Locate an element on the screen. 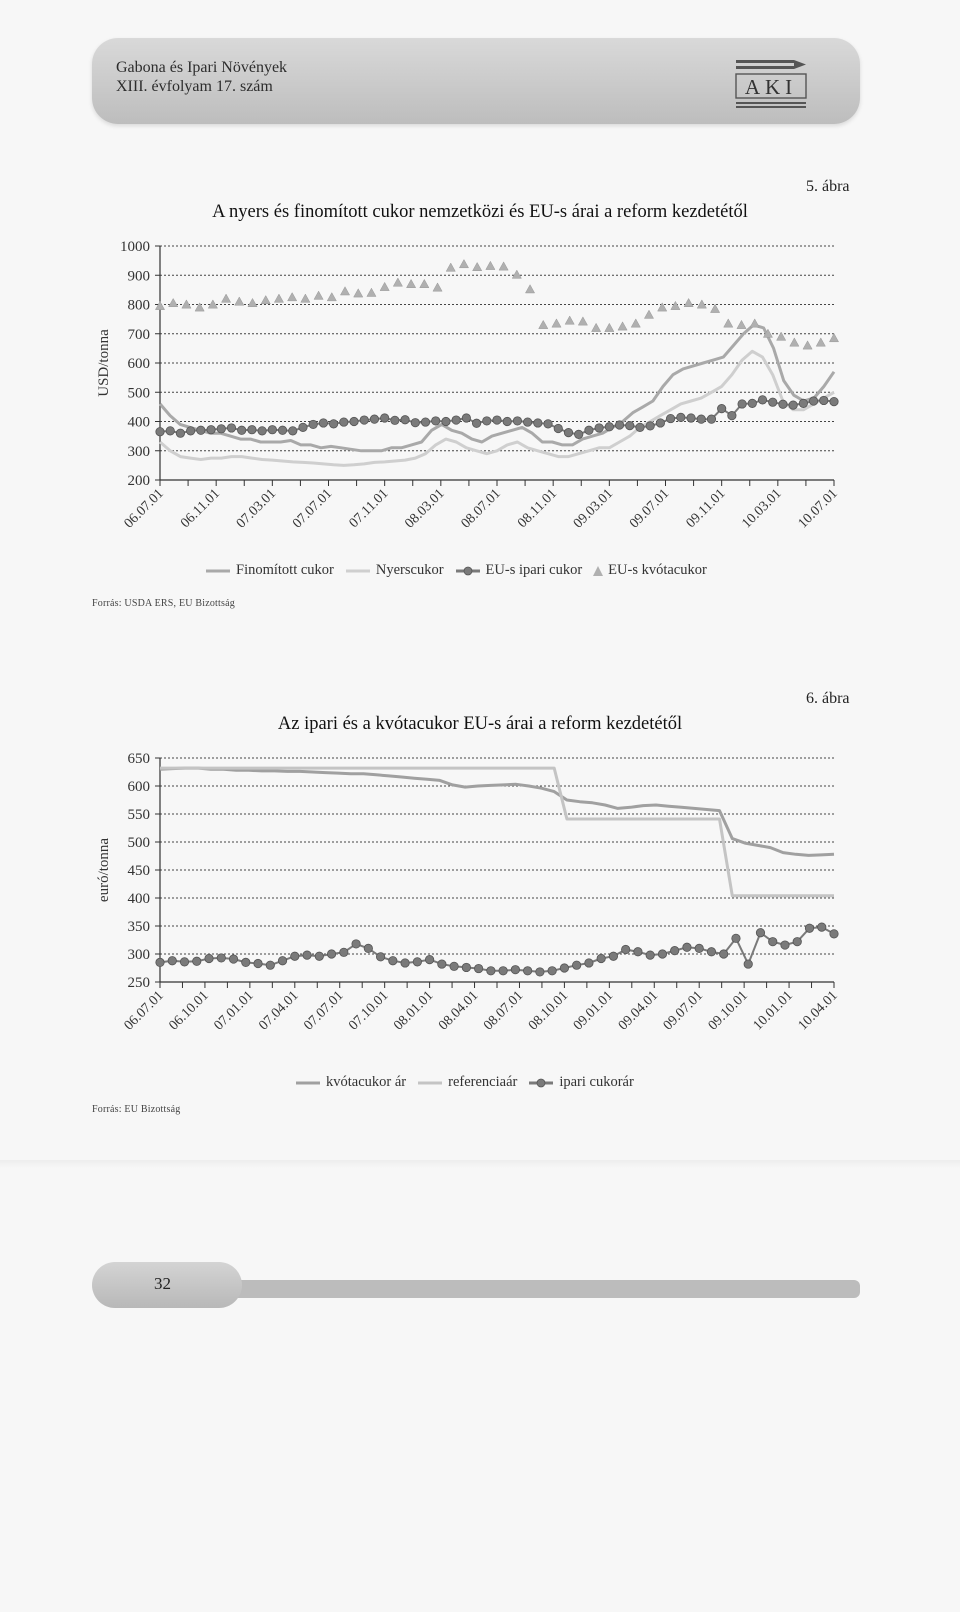 The image size is (960, 1612). page-number: 32 is located at coordinates (162, 1283).